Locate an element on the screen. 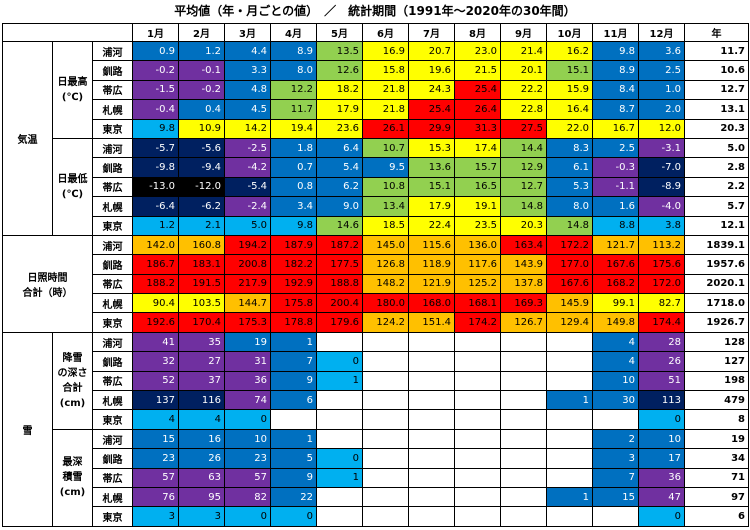 The image size is (750, 530). annual-value: 12.7 is located at coordinates (717, 90).